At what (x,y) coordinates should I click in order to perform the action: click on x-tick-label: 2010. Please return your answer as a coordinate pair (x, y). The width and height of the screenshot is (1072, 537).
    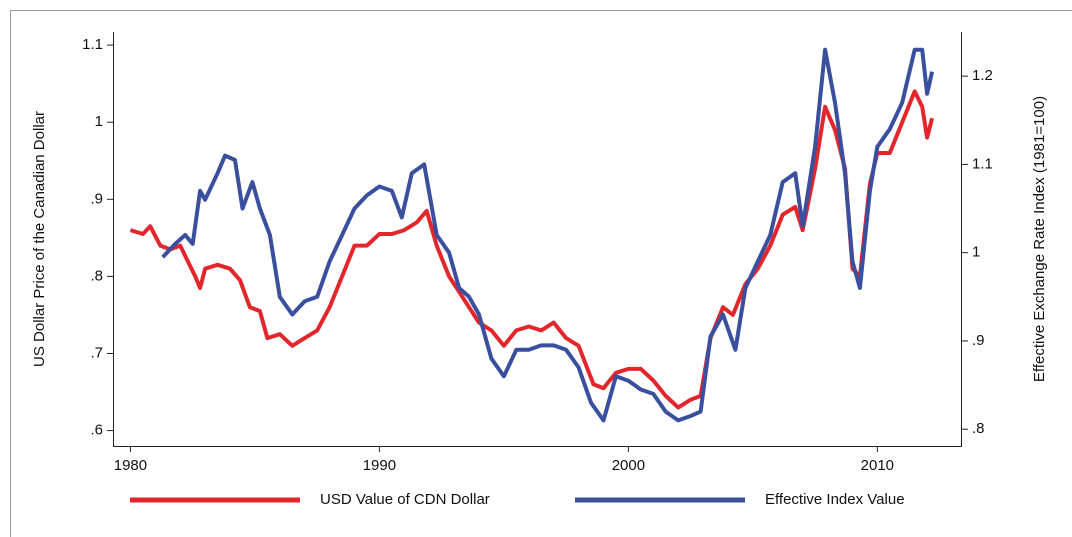
    Looking at the image, I should click on (877, 465).